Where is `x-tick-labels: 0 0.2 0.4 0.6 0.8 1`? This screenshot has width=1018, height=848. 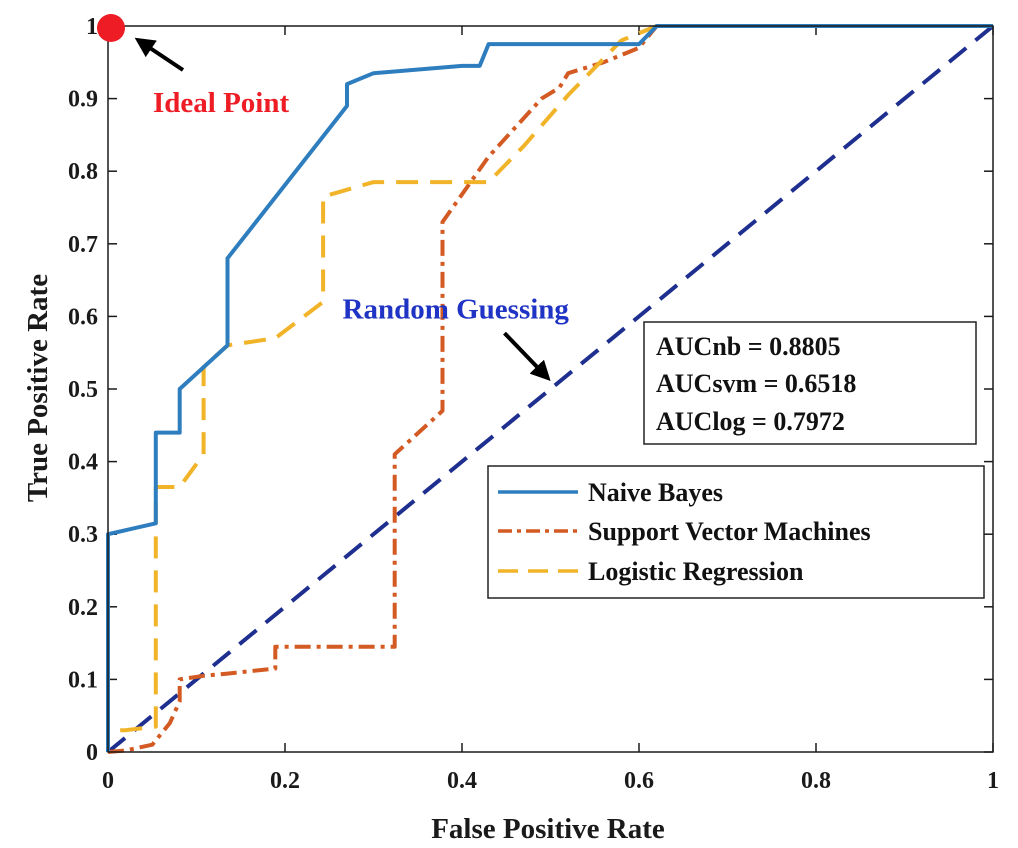
x-tick-labels: 0 0.2 0.4 0.6 0.8 1 is located at coordinates (550, 781).